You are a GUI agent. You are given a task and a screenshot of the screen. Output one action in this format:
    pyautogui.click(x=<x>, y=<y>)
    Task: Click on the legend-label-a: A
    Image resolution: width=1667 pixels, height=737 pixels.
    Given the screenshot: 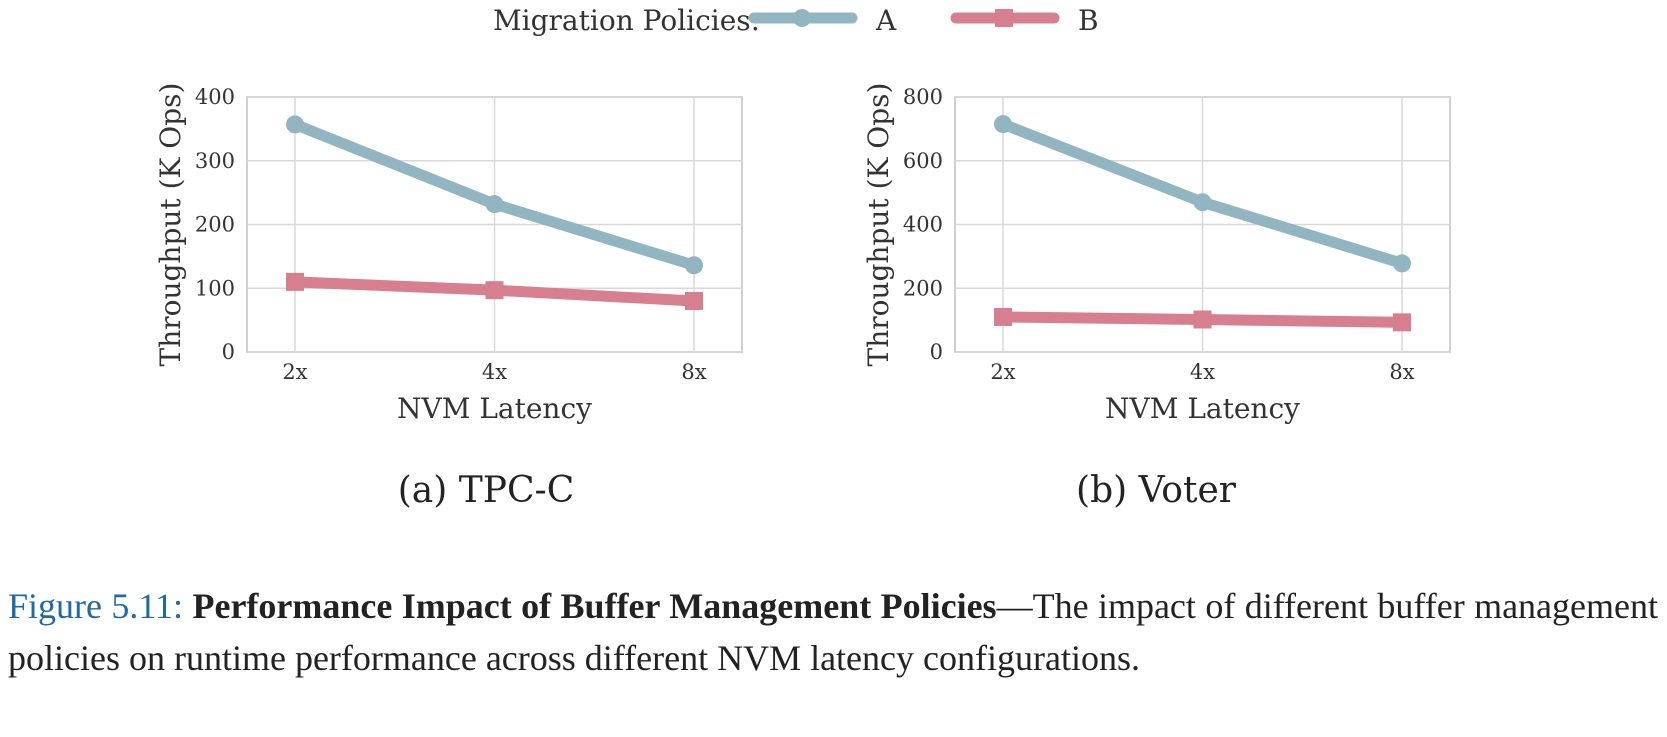 What is the action you would take?
    pyautogui.click(x=886, y=20)
    